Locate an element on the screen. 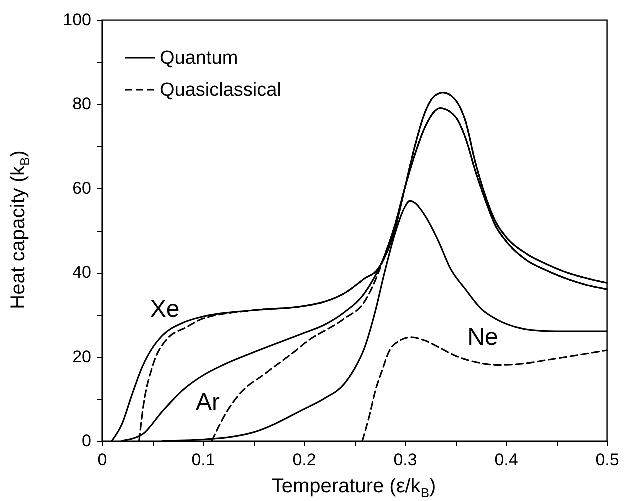 The height and width of the screenshot is (501, 624). y-tick-label: 0 is located at coordinates (87, 441).